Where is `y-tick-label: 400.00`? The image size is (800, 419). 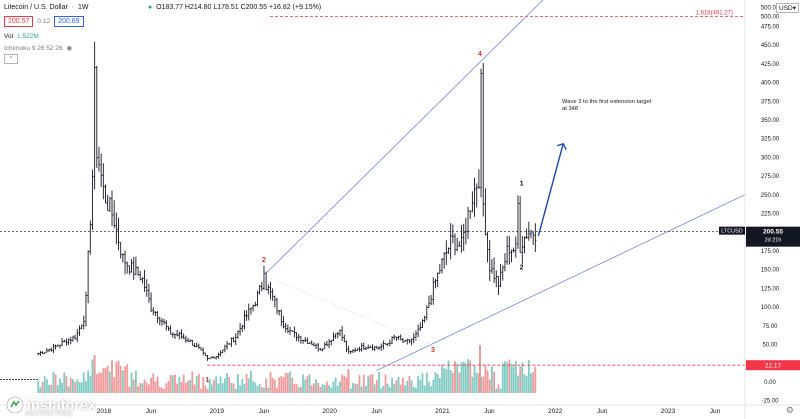
y-tick-label: 400.00 is located at coordinates (770, 84).